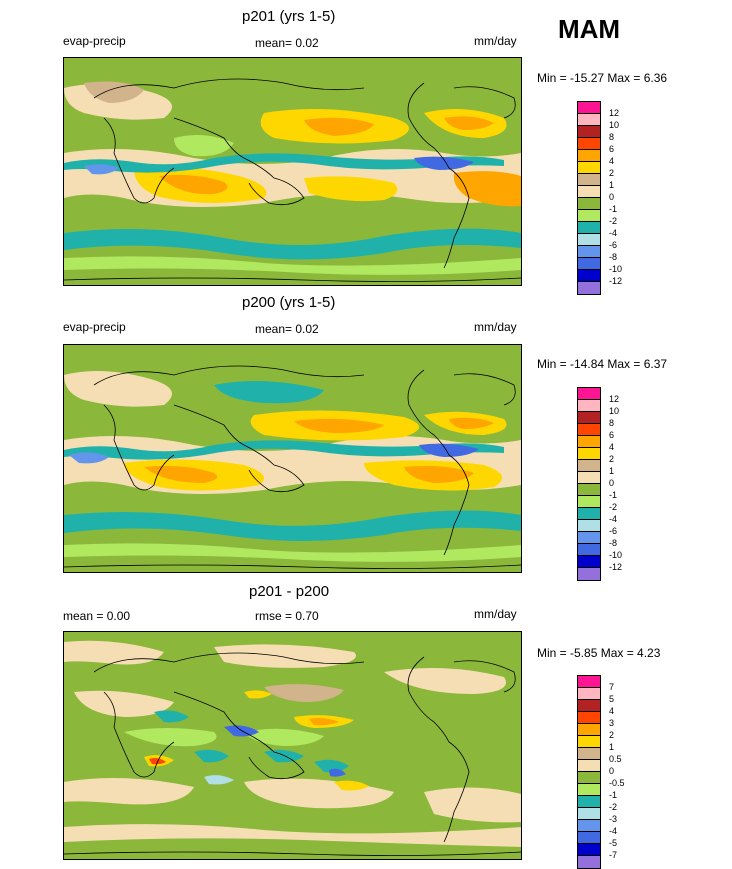 The height and width of the screenshot is (869, 732). What do you see at coordinates (612, 687) in the screenshot?
I see `panel3-tick: 7` at bounding box center [612, 687].